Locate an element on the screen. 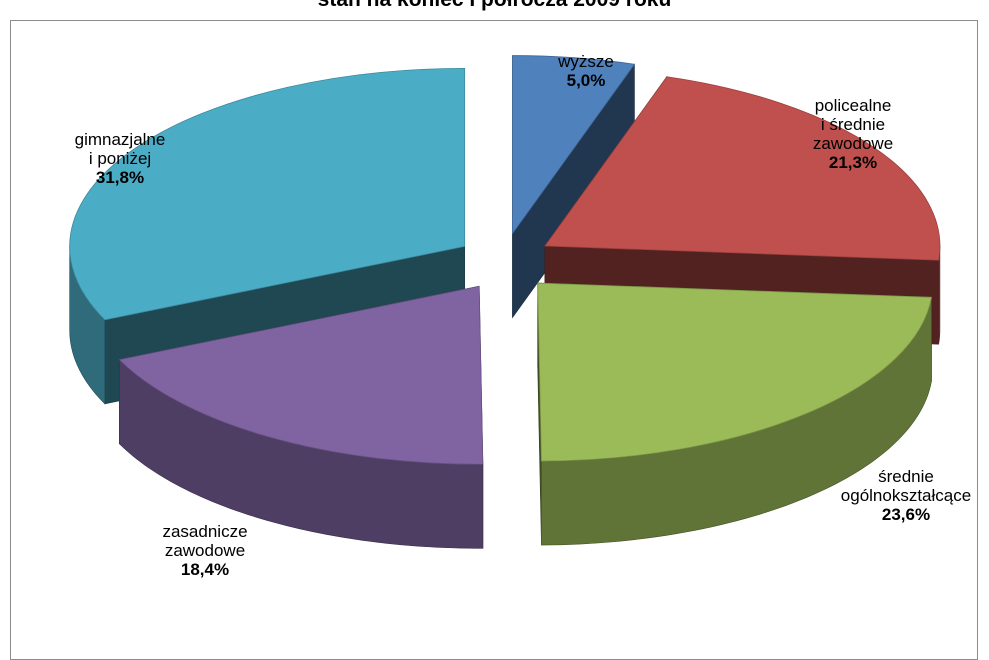 Image resolution: width=989 pixels, height=660 pixels. slice-label-line: policealne is located at coordinates (853, 105).